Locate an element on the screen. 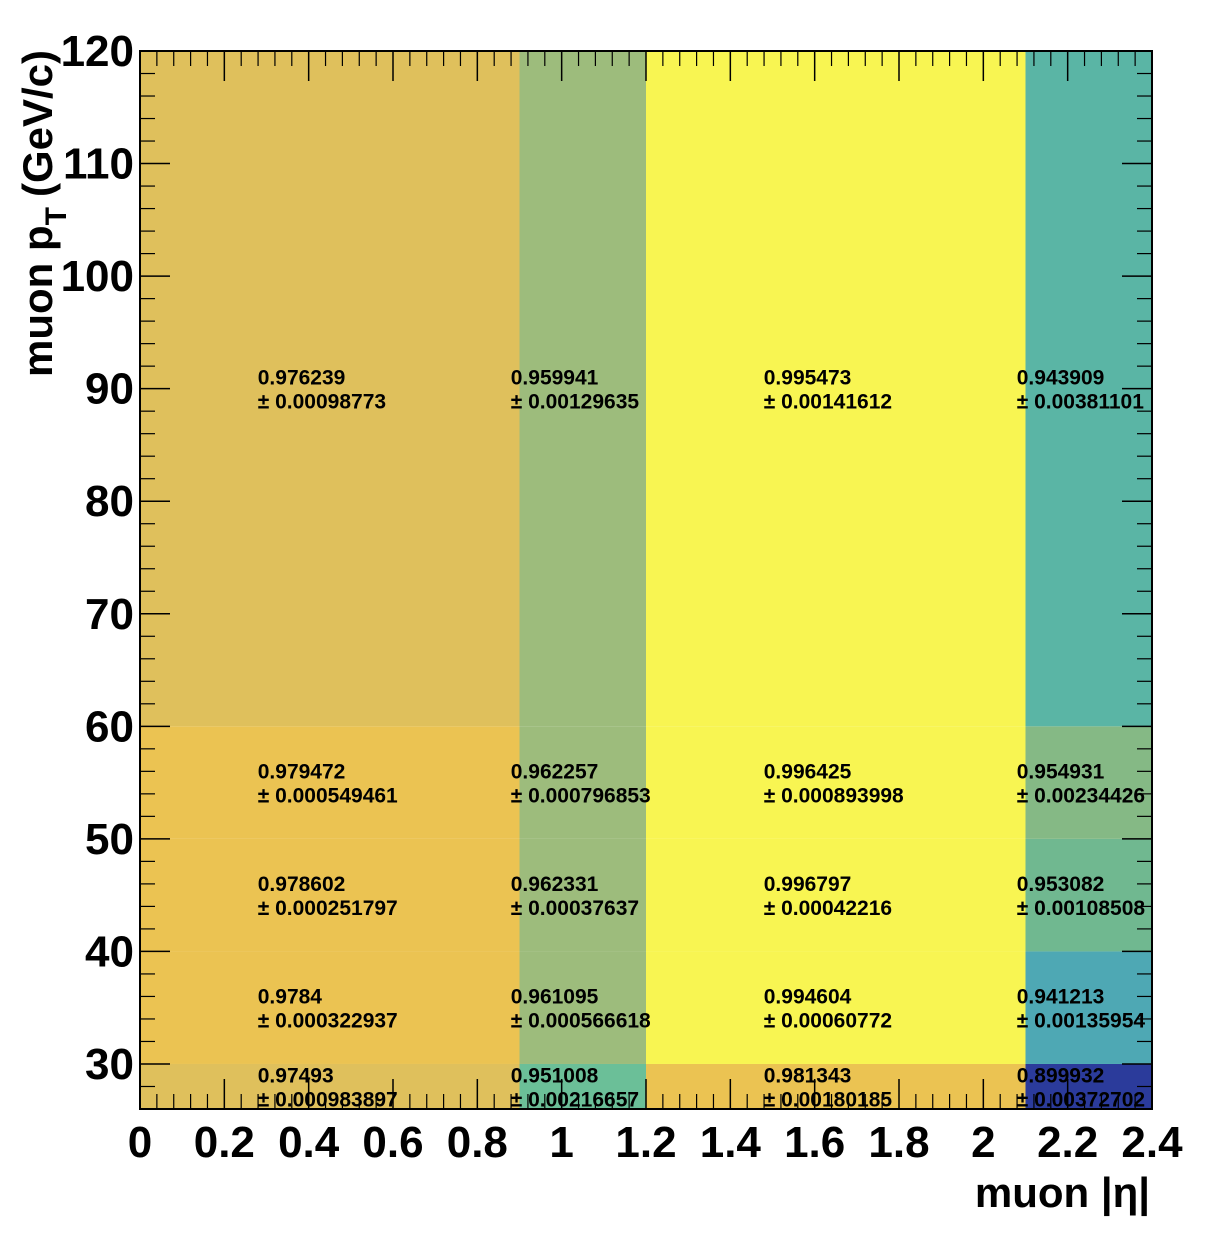 Image resolution: width=1208 pixels, height=1242 pixels. cell-value-label: 0.9784 is located at coordinates (290, 997).